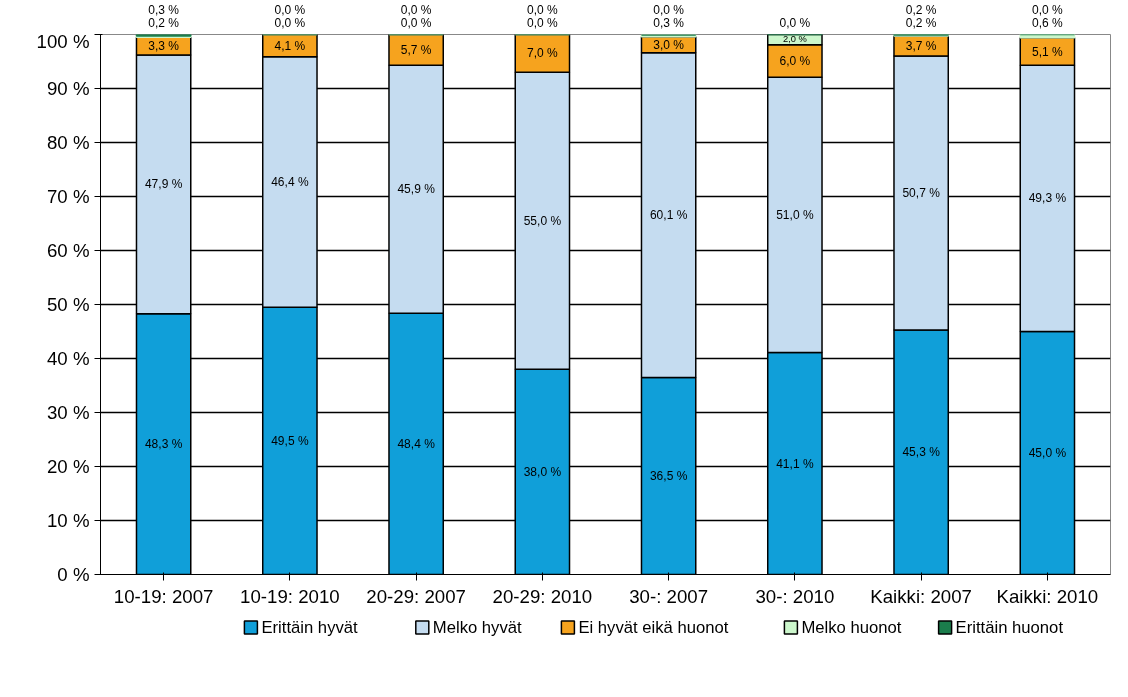  Describe the element at coordinates (921, 46) in the screenshot. I see `data-label: 3,7 %` at that location.